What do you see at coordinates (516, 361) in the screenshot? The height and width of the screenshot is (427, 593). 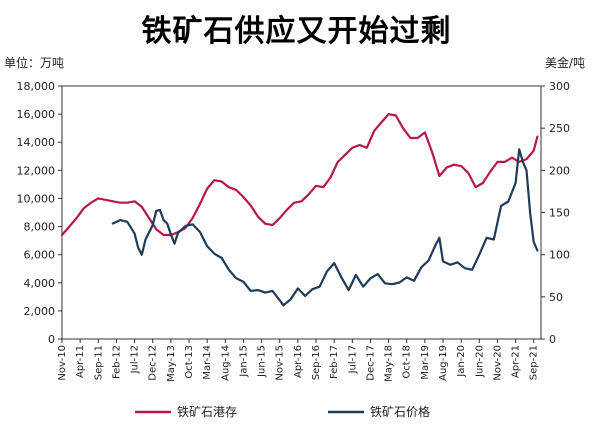 I see `x-tick-label: Apr-21` at bounding box center [516, 361].